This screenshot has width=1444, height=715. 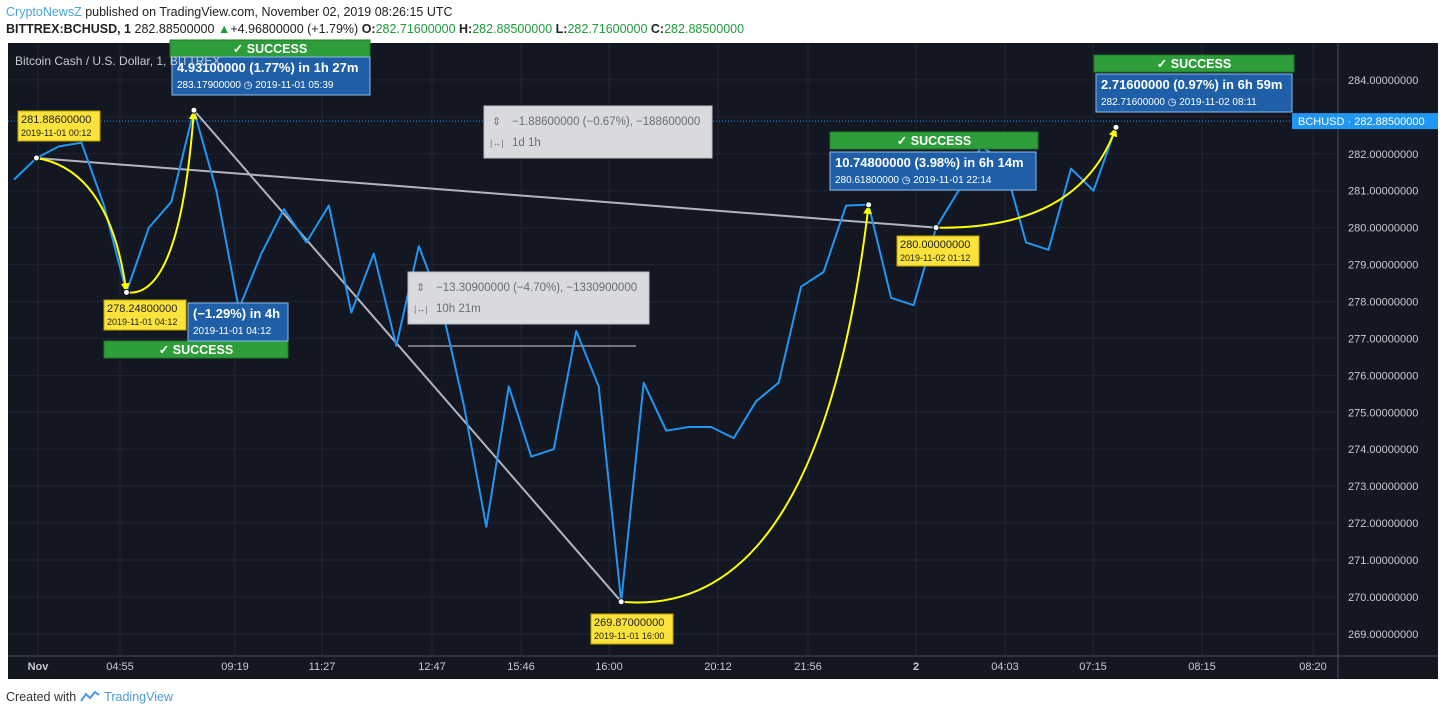 What do you see at coordinates (629, 623) in the screenshot?
I see `price-label-text: 269.87000000` at bounding box center [629, 623].